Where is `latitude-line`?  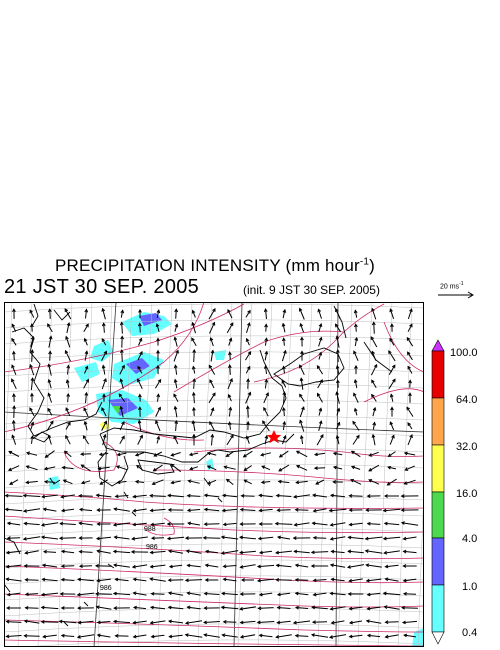 latitude-line is located at coordinates (214, 372).